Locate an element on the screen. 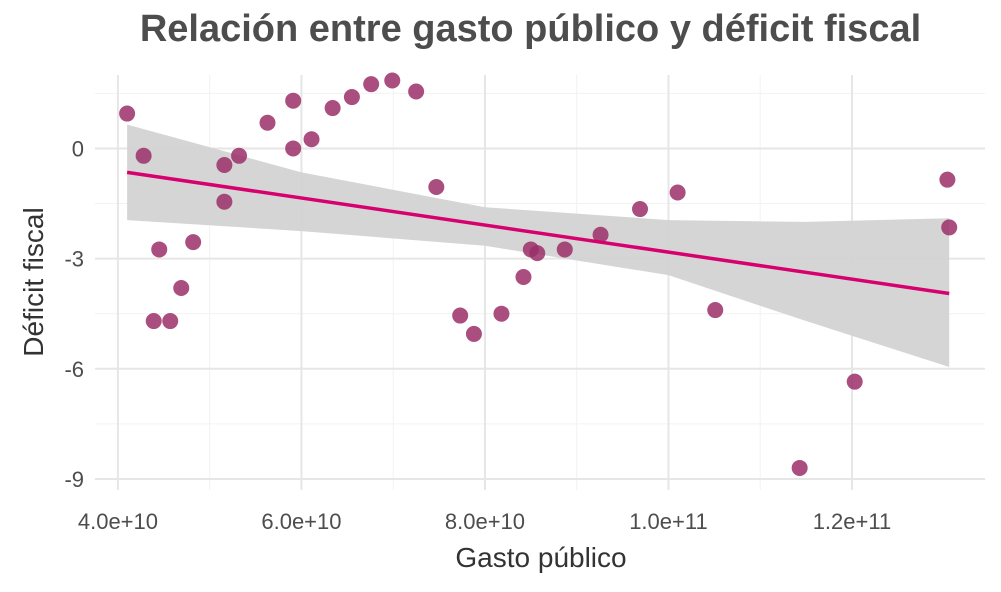 This screenshot has height=592, width=1001. x-tick-label: 1.2e+11 is located at coordinates (852, 521).